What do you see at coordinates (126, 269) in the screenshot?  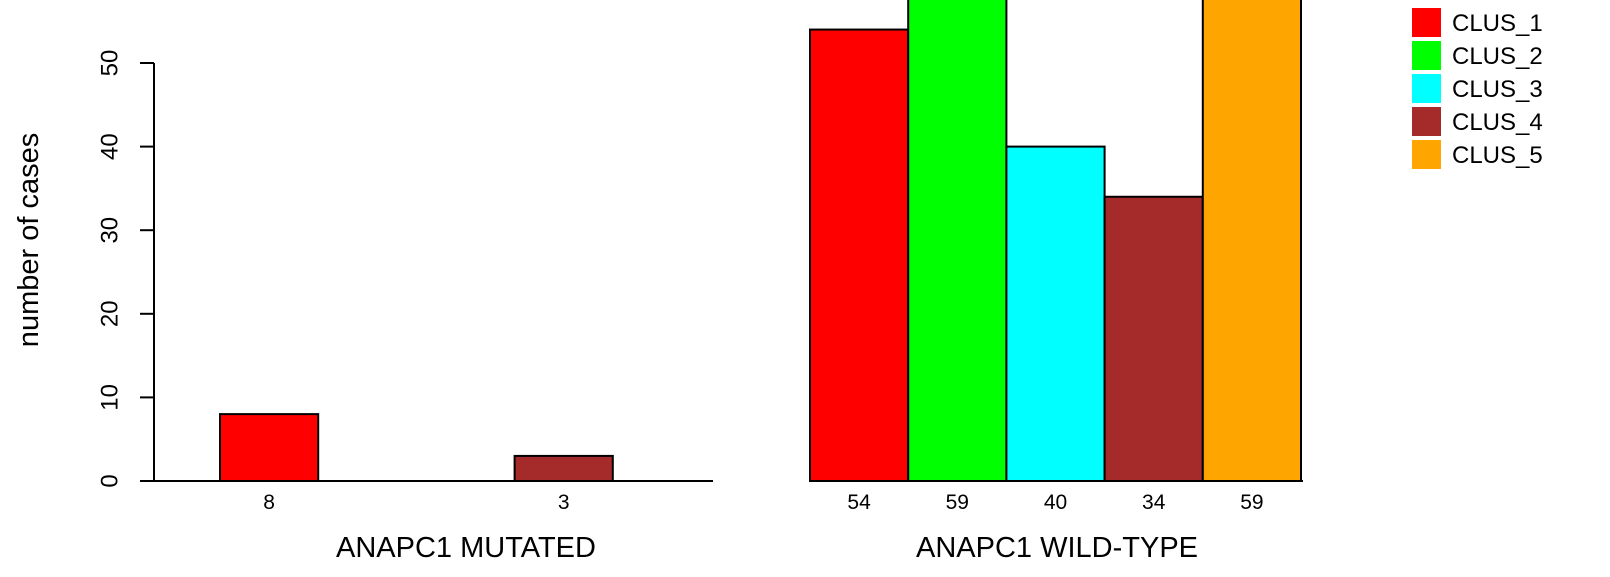 I see `y-axis: 0 10 20 30 40 50` at bounding box center [126, 269].